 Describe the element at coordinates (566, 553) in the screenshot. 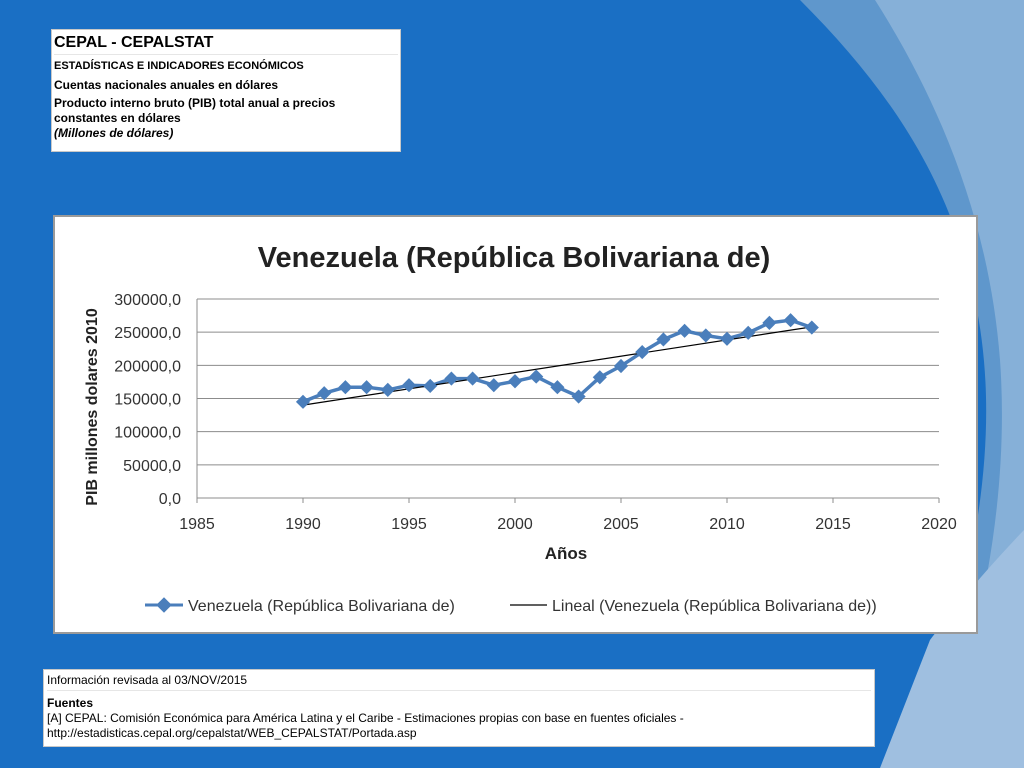

I see `x-axis-label: Años` at that location.